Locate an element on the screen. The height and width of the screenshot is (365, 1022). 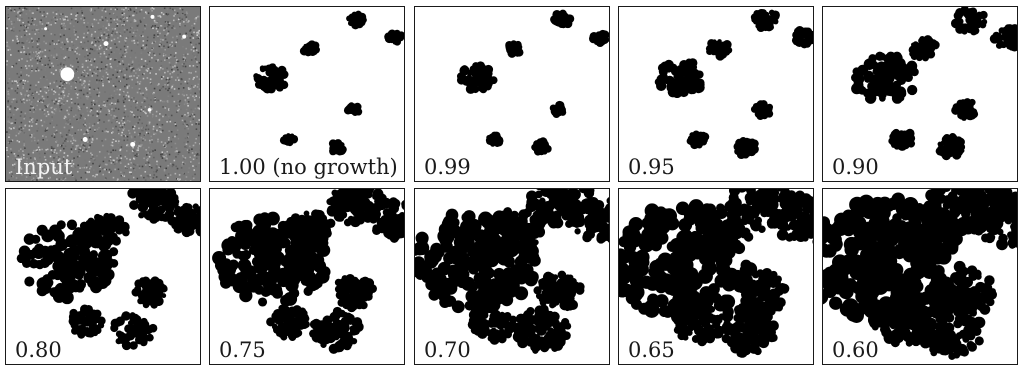
panel-label: 0.65 is located at coordinates (651, 350).